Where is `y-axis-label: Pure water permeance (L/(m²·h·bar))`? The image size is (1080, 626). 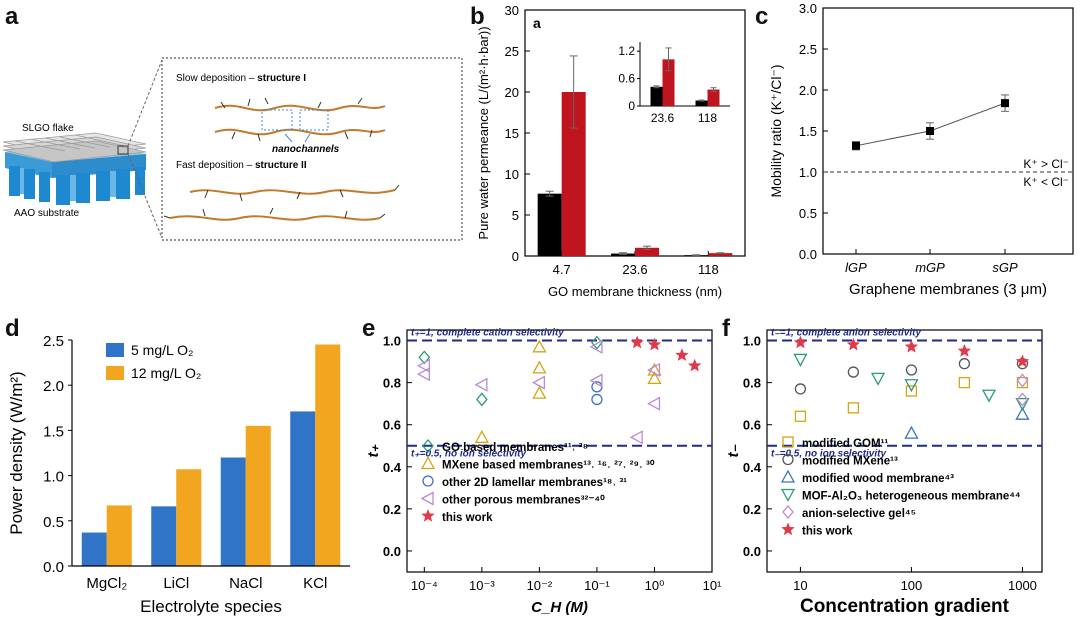
y-axis-label: Pure water permeance (L/(m²·h·bar)) is located at coordinates (483, 132).